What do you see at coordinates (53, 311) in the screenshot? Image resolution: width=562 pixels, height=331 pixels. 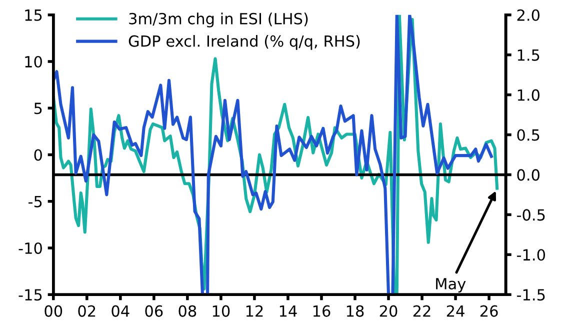 I see `x-tick-label: 00` at bounding box center [53, 311].